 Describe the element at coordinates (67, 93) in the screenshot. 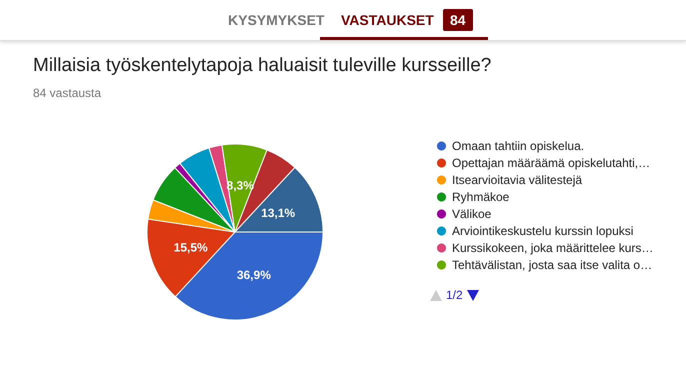

I see `chart-subtitle: 84 vastausta` at that location.